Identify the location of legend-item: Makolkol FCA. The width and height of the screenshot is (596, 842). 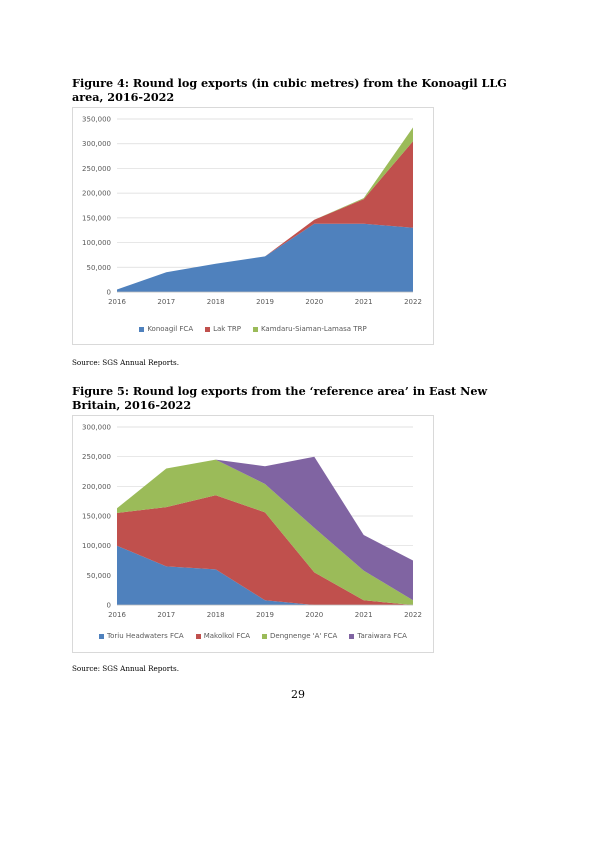
(223, 636).